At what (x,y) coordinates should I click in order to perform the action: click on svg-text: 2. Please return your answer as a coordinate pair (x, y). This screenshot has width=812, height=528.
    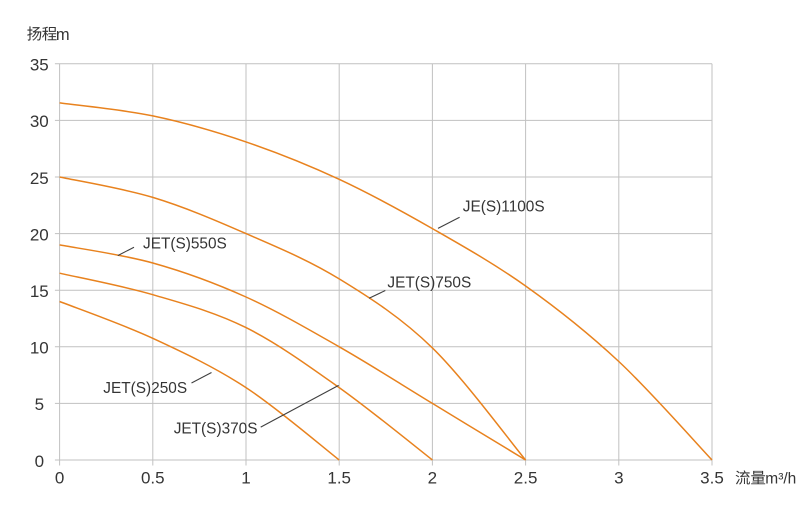
    Looking at the image, I should click on (432, 478).